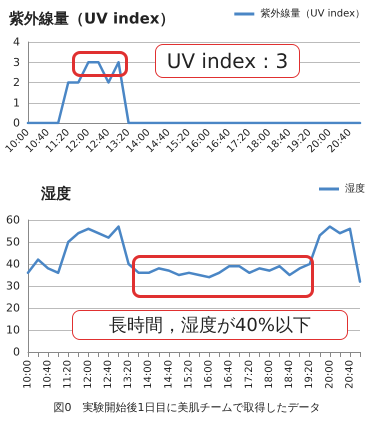 This screenshot has width=374, height=423. What do you see at coordinates (194, 254) in the screenshot?
I see `line-series` at bounding box center [194, 254].